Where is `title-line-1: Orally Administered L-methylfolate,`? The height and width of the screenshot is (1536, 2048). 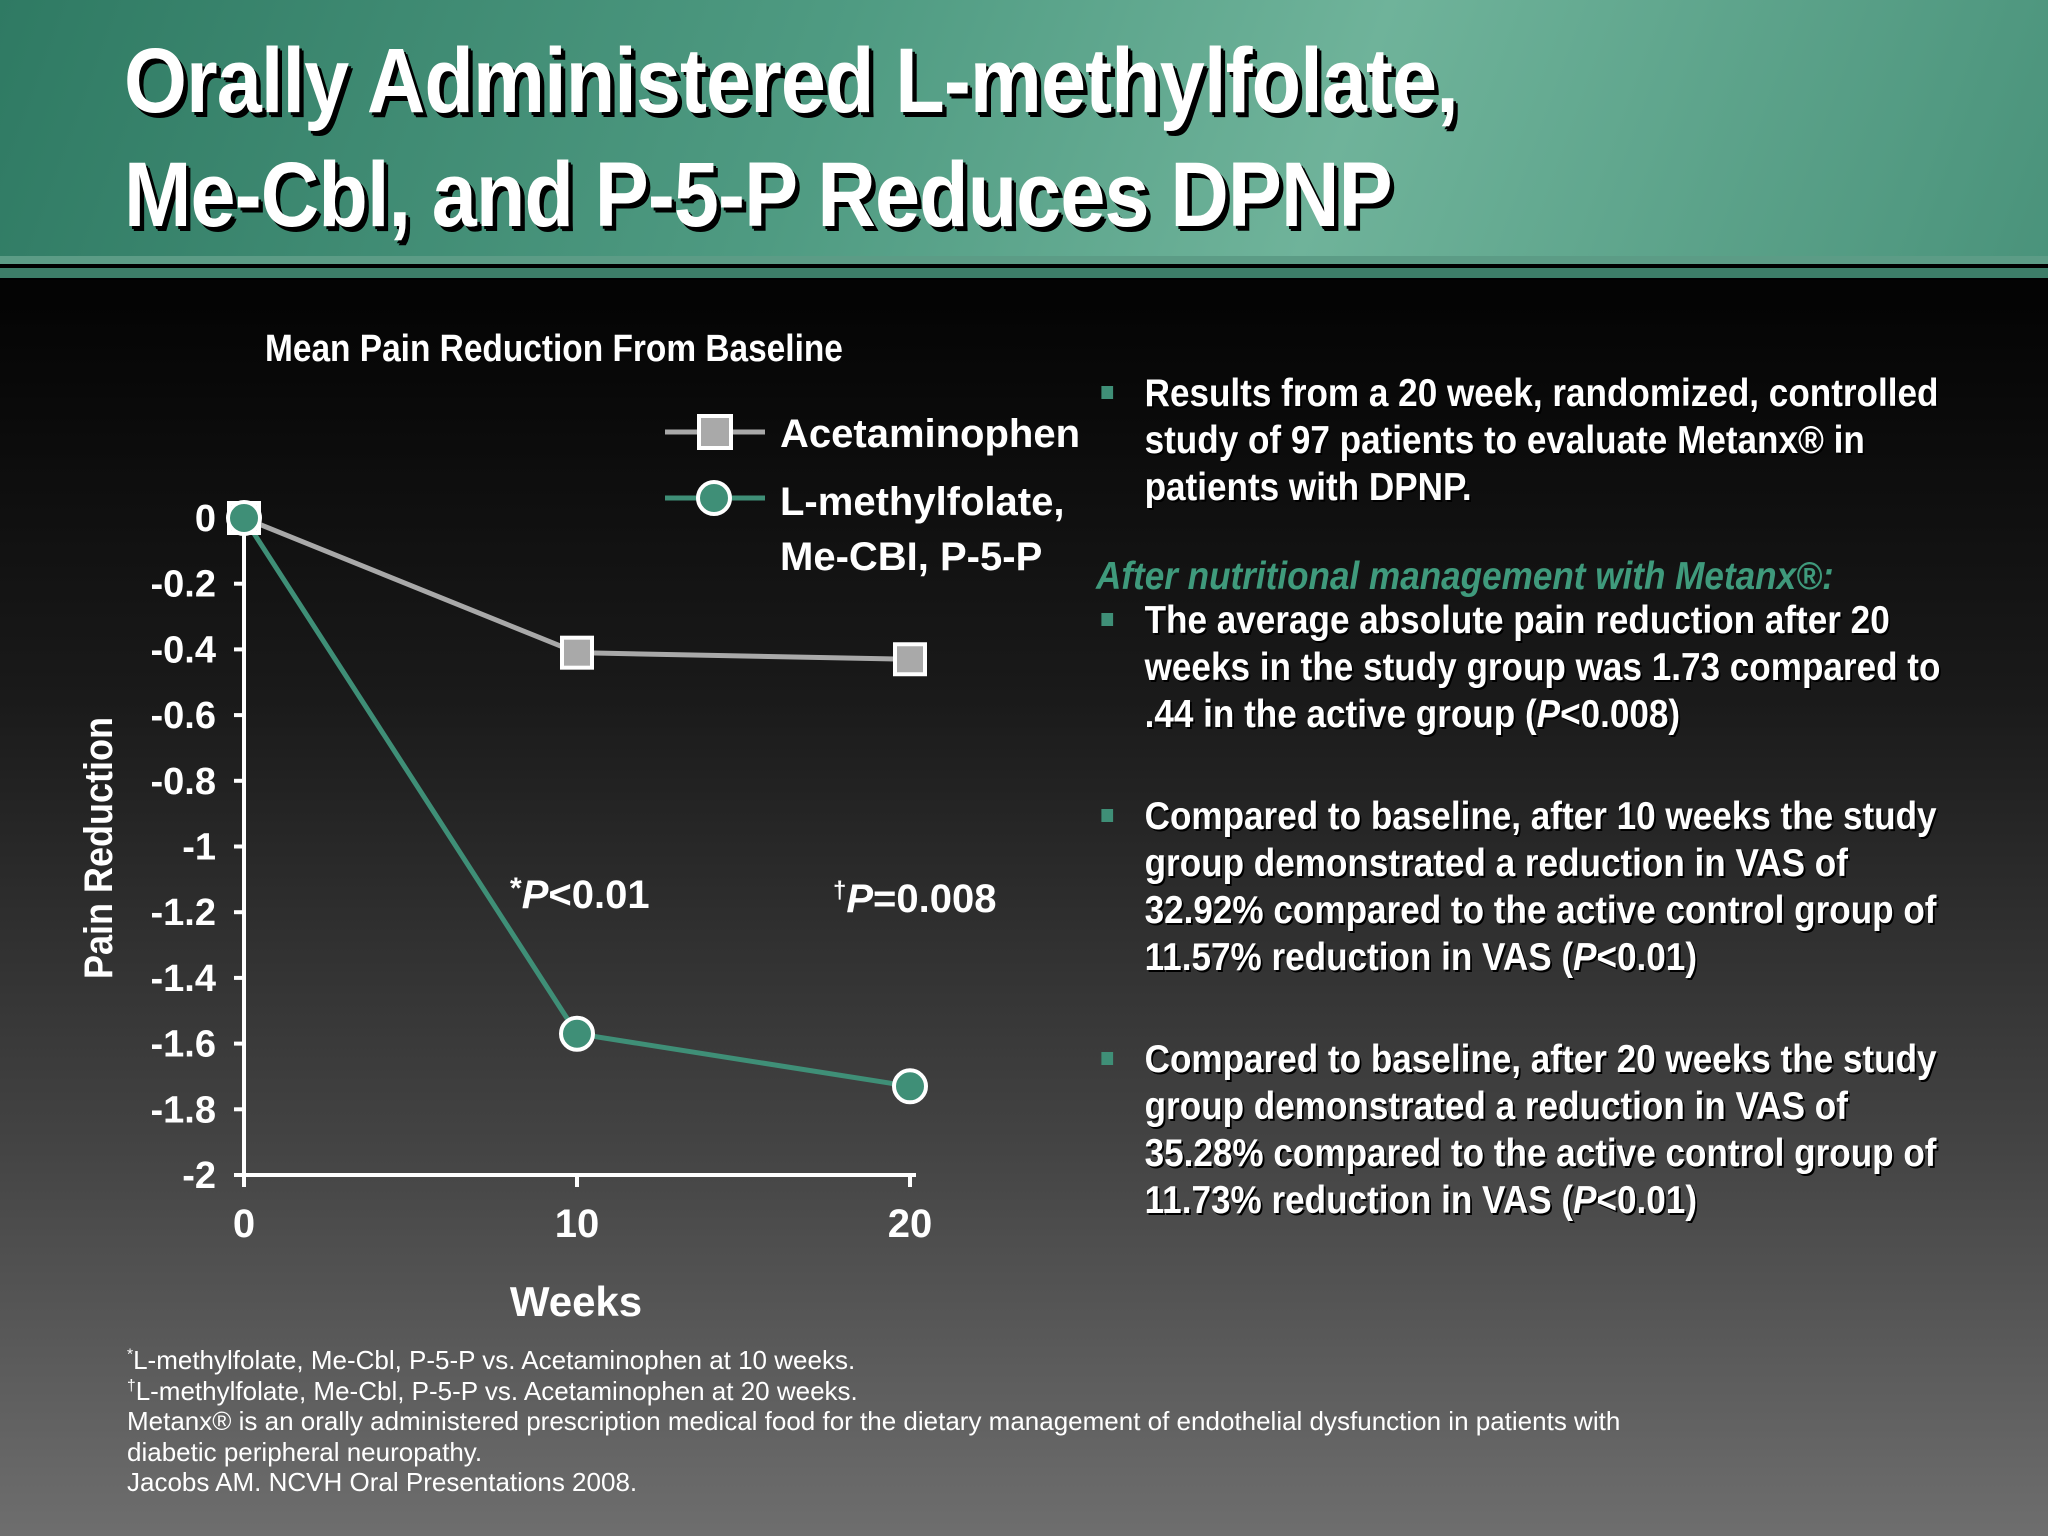 title-line-1: Orally Administered L-methylfolate, is located at coordinates (791, 81).